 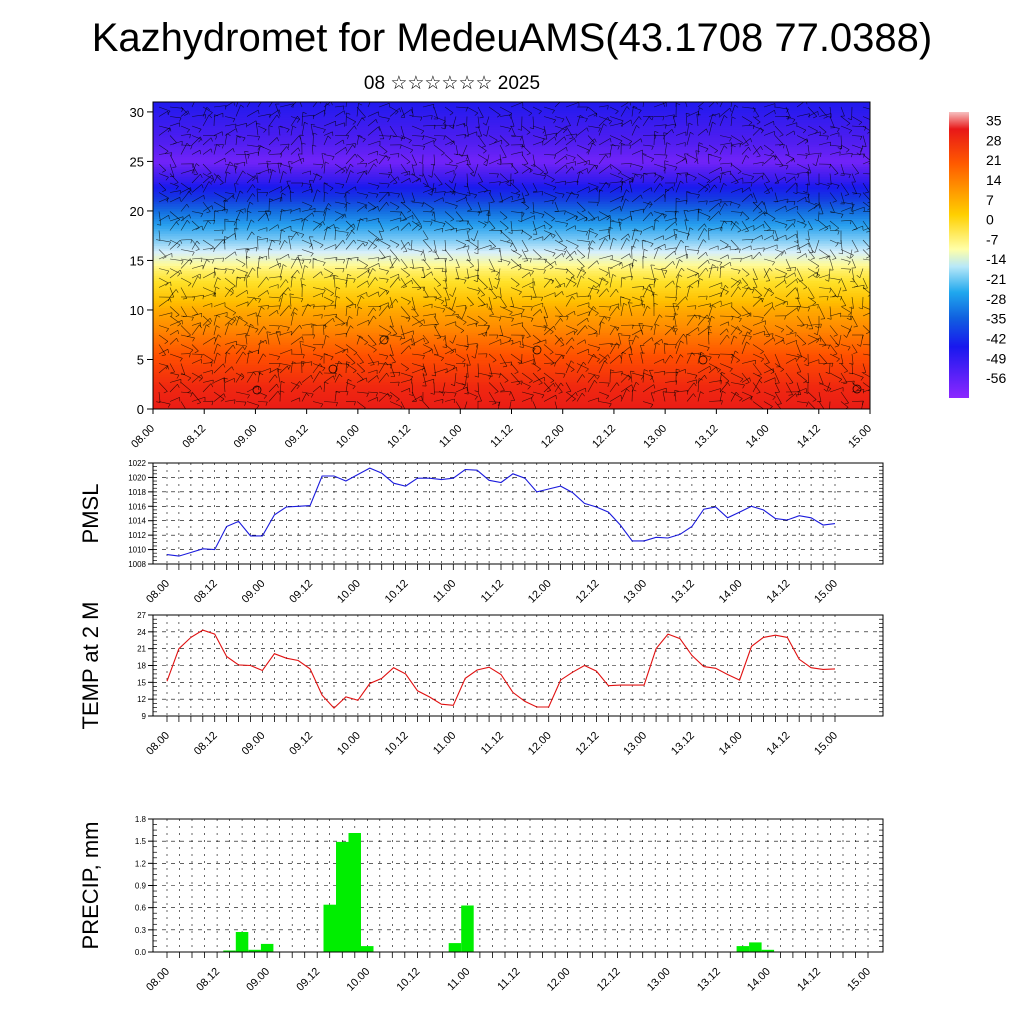 What do you see at coordinates (354, 892) in the screenshot?
I see `precip-bar` at bounding box center [354, 892].